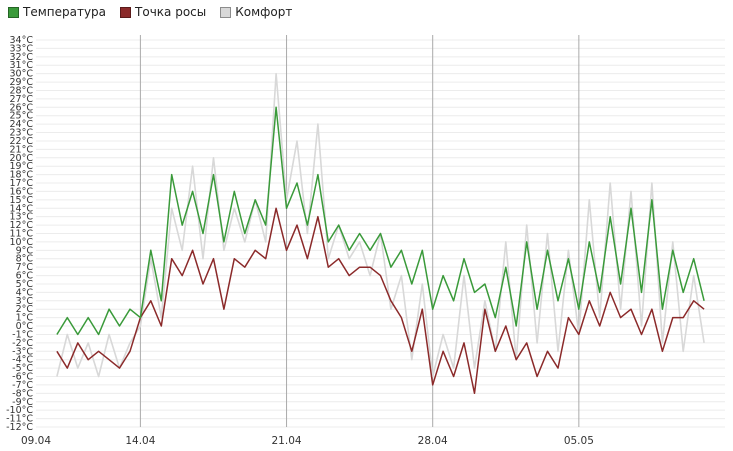 The width and height of the screenshot is (733, 451). What do you see at coordinates (22, 183) in the screenshot?
I see `y-tick-label: 17°C` at bounding box center [22, 183].